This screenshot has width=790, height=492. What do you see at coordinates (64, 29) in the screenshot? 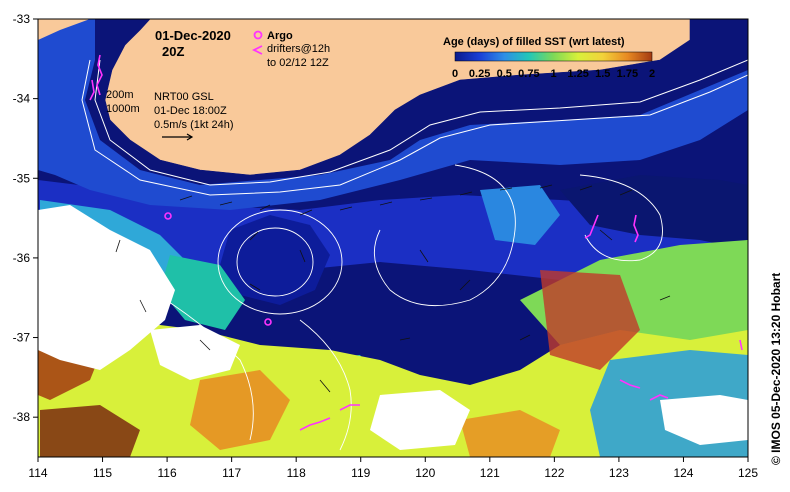
I see `land-northwest` at bounding box center [64, 29].